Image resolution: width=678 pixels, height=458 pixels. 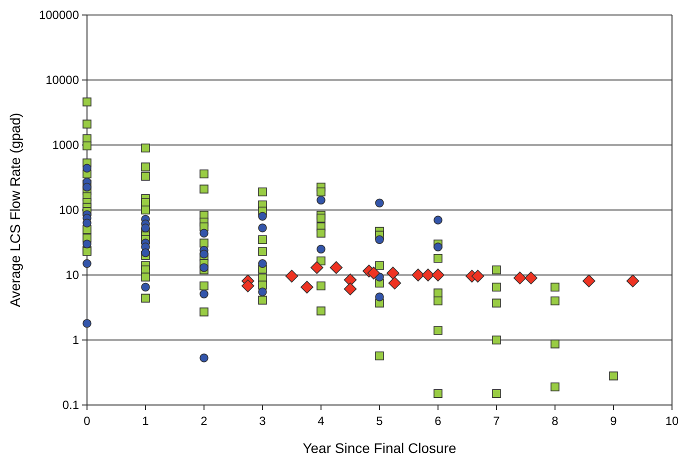 What do you see at coordinates (63, 80) in the screenshot?
I see `y-tick-label: 10000` at bounding box center [63, 80].